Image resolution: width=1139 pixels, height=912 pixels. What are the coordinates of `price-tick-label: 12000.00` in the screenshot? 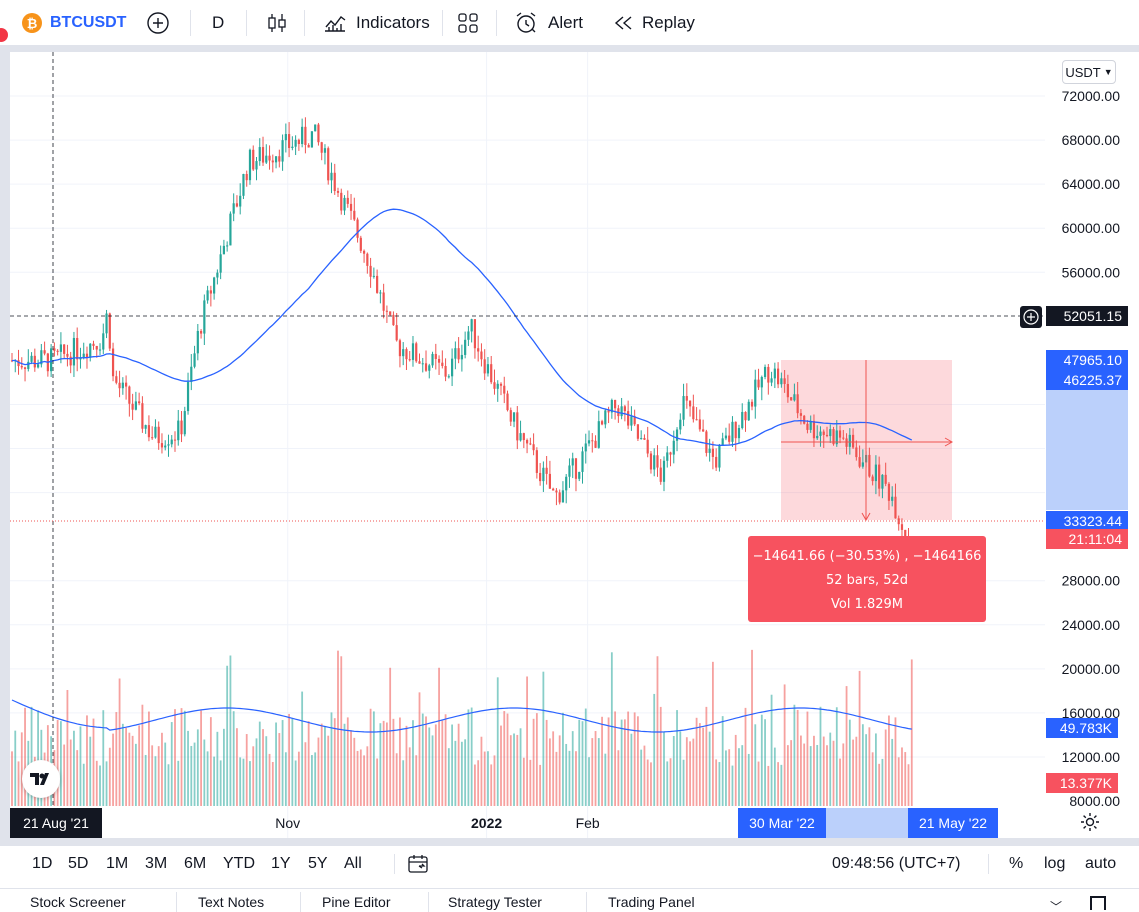 It's located at (1091, 757).